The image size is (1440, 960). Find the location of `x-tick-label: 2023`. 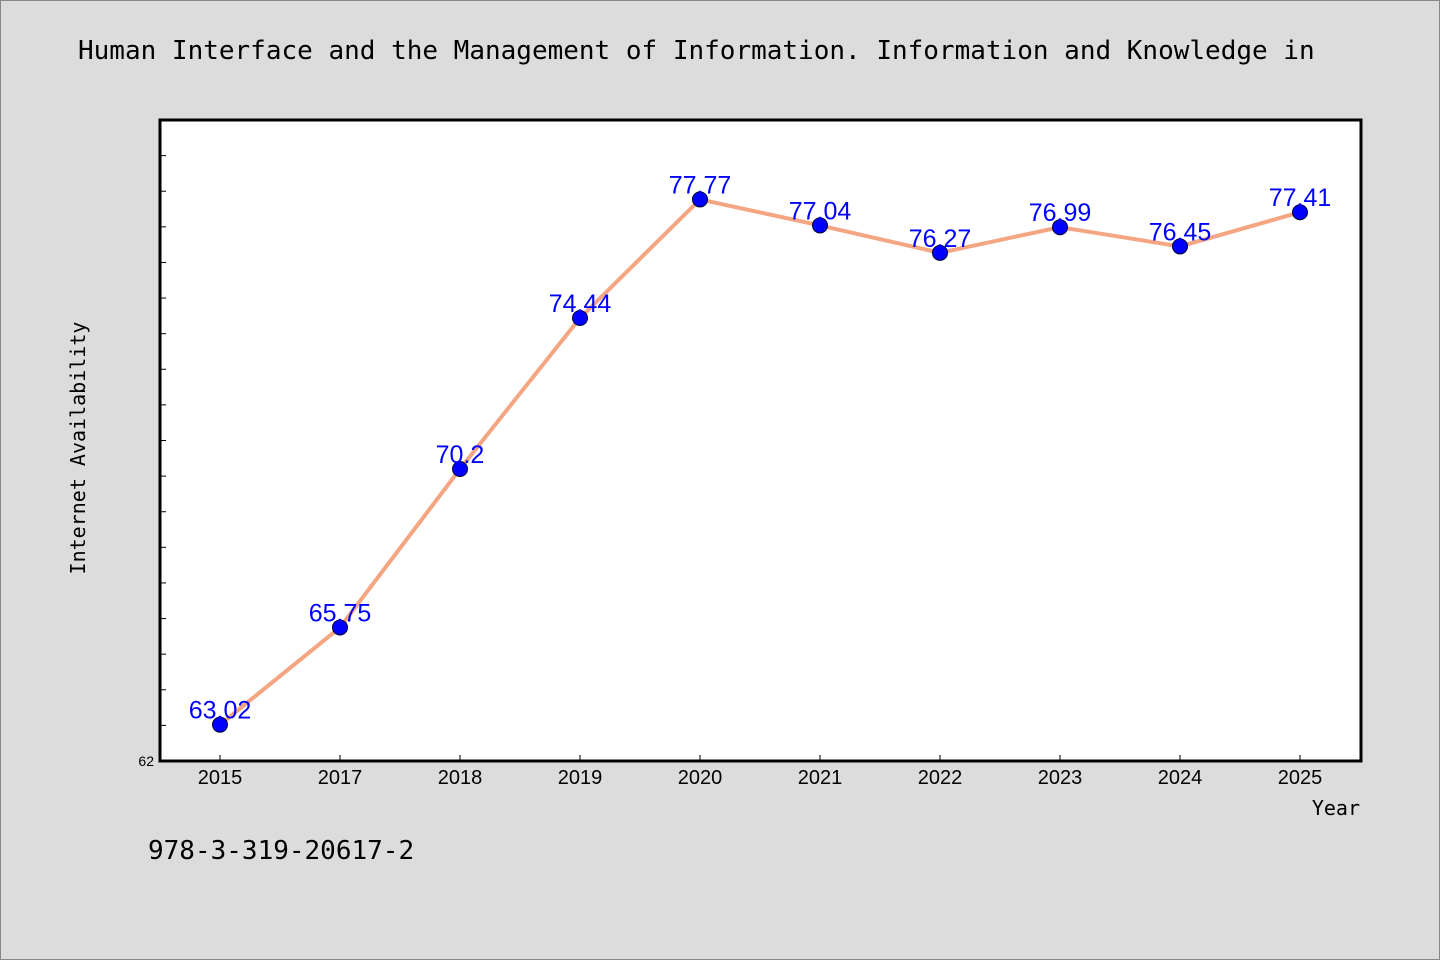

x-tick-label: 2023 is located at coordinates (1060, 778).